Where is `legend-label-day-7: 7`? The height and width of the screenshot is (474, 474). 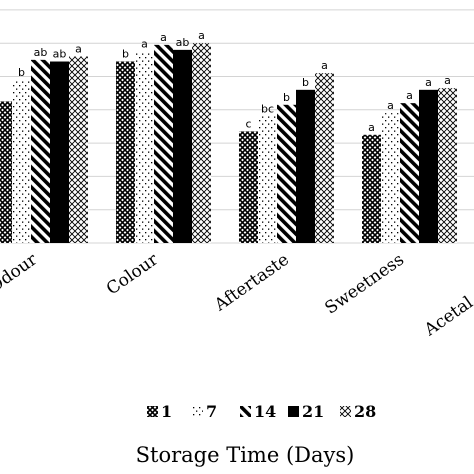
legend-label-day-7: 7 is located at coordinates (211, 411).